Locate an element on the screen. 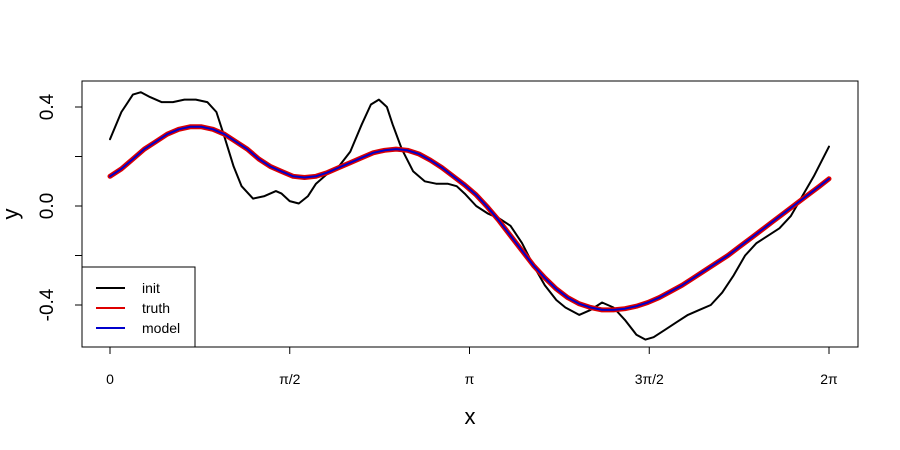  x-axis: 0 π/2 π 3π/2 2π is located at coordinates (472, 366).